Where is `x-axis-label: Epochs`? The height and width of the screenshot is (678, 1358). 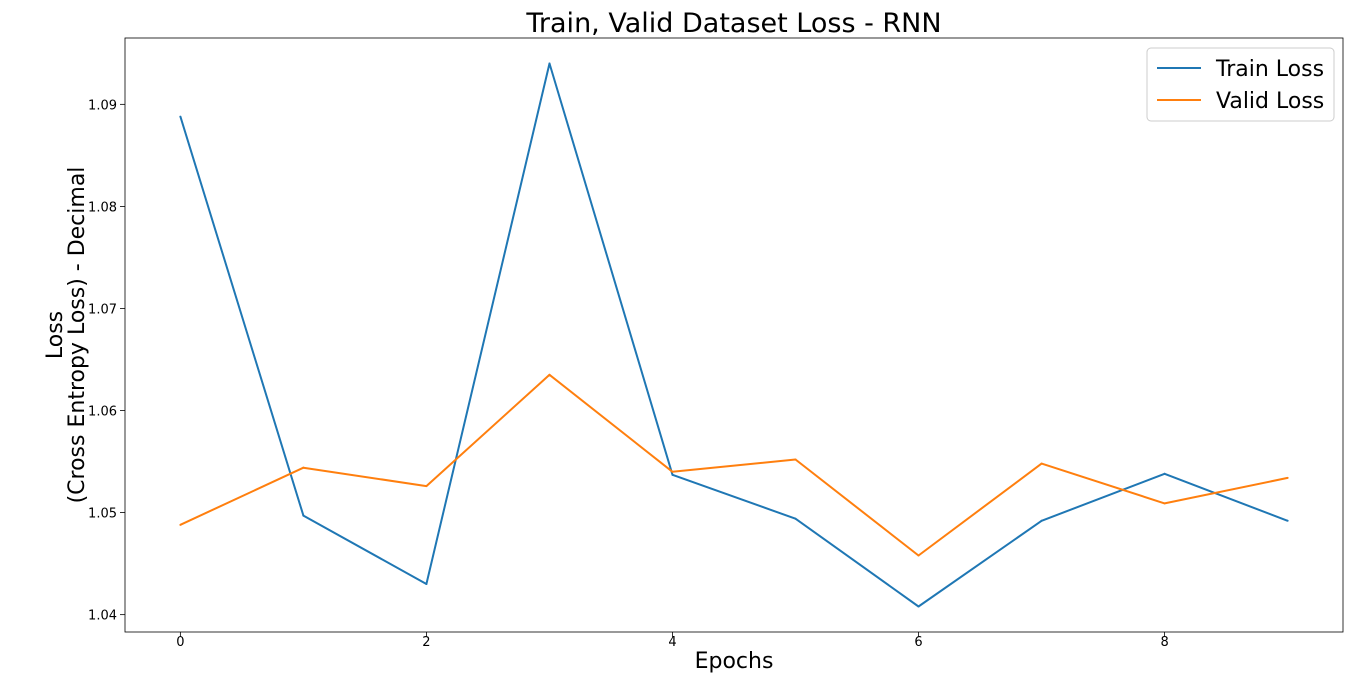
x-axis-label: Epochs is located at coordinates (734, 661).